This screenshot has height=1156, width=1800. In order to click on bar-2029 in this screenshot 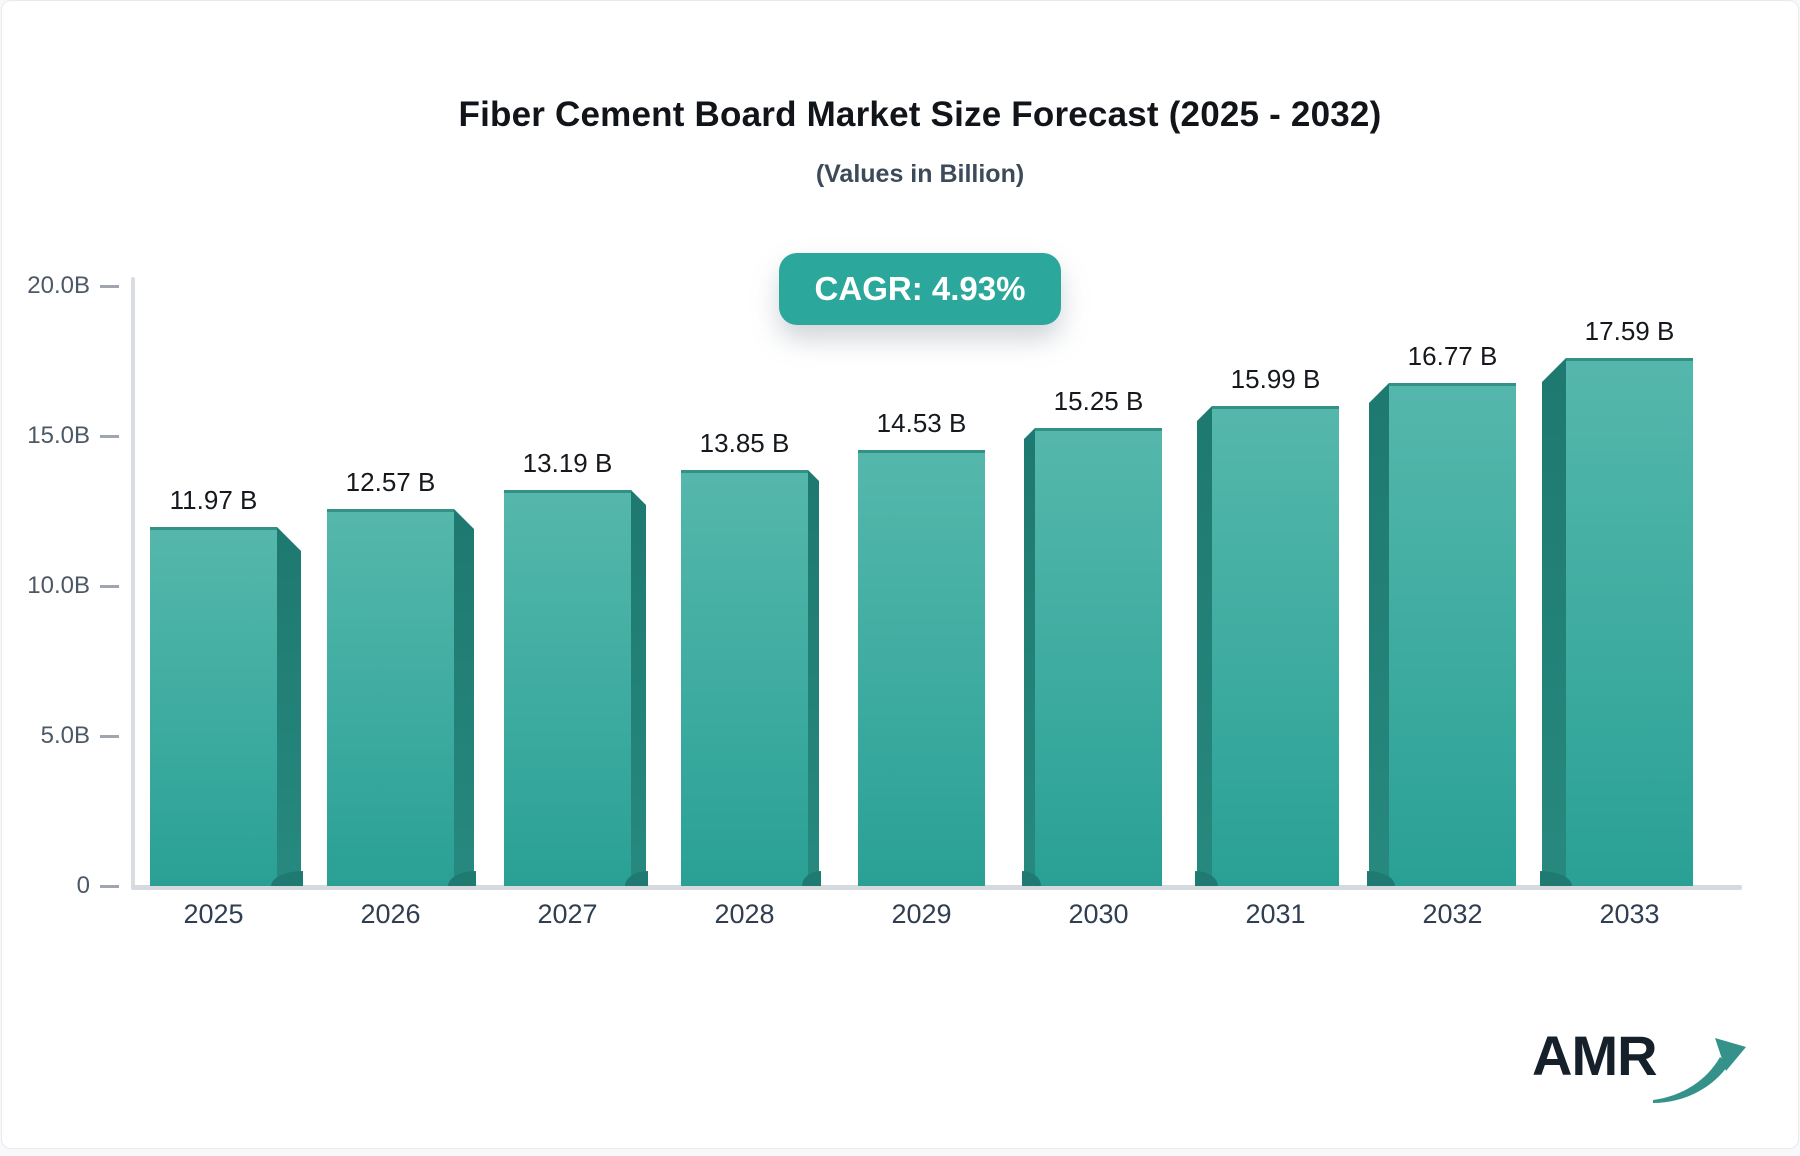, I will do `click(921, 668)`.